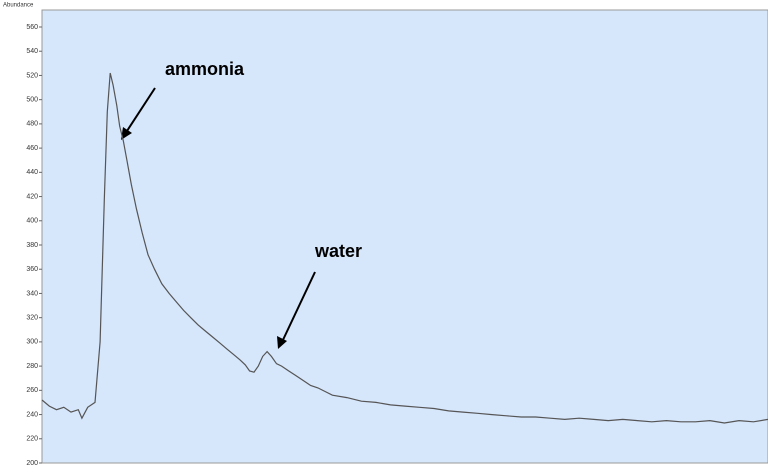 This screenshot has height=471, width=768. Describe the element at coordinates (32, 318) in the screenshot. I see `y-tick-label: 320` at that location.